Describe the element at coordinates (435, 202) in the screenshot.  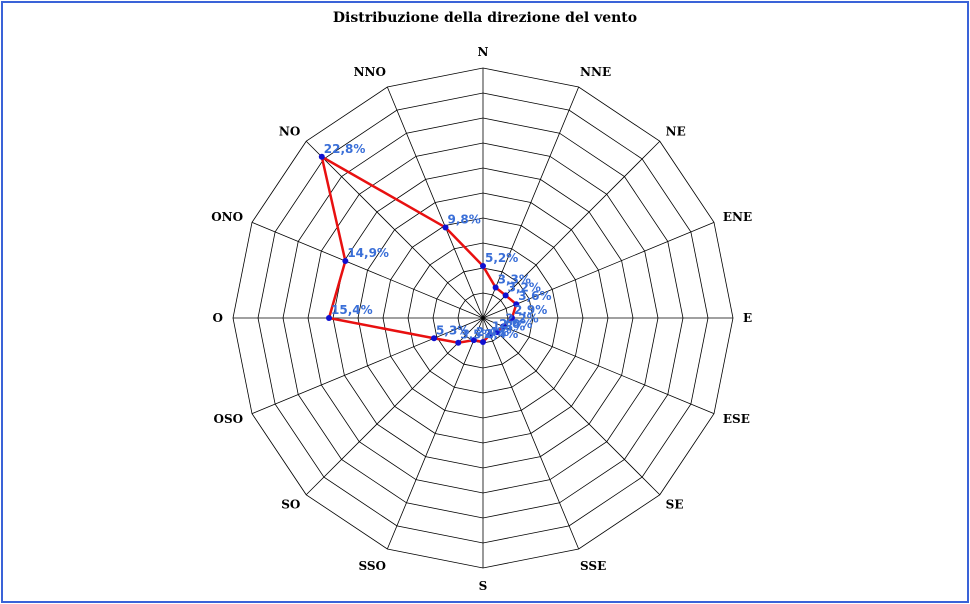
I see `spoke-nno` at that location.